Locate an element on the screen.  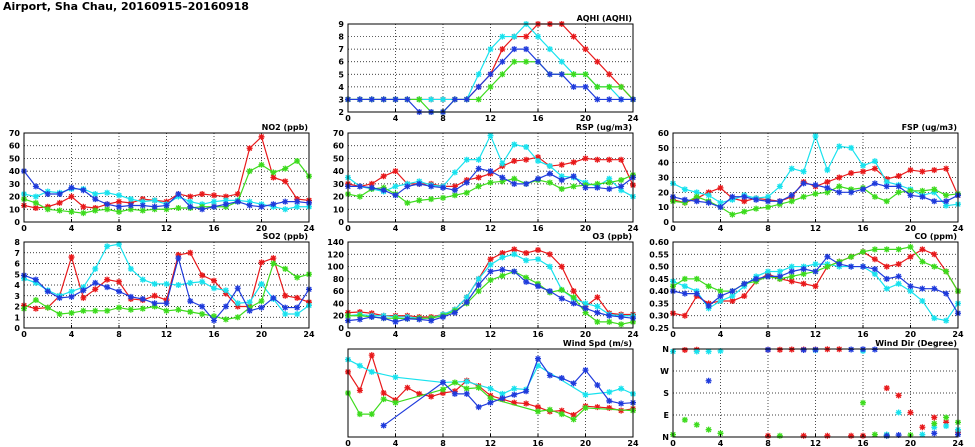
y-tick-label: 0.45 is located at coordinates (659, 279).